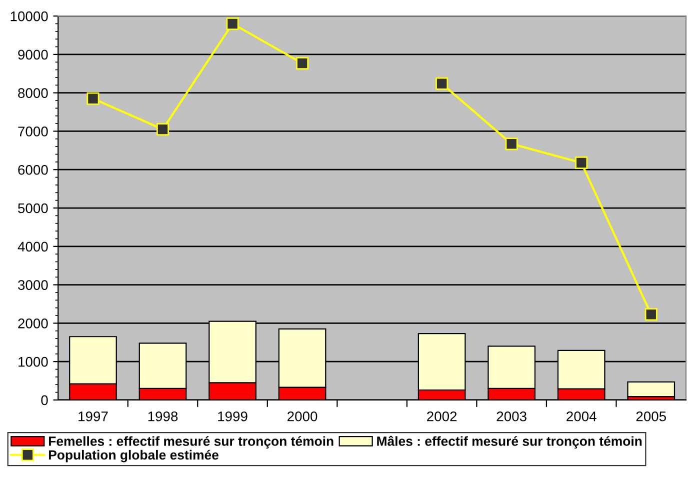  Describe the element at coordinates (511, 416) in the screenshot. I see `x-tick-label: 2003` at that location.